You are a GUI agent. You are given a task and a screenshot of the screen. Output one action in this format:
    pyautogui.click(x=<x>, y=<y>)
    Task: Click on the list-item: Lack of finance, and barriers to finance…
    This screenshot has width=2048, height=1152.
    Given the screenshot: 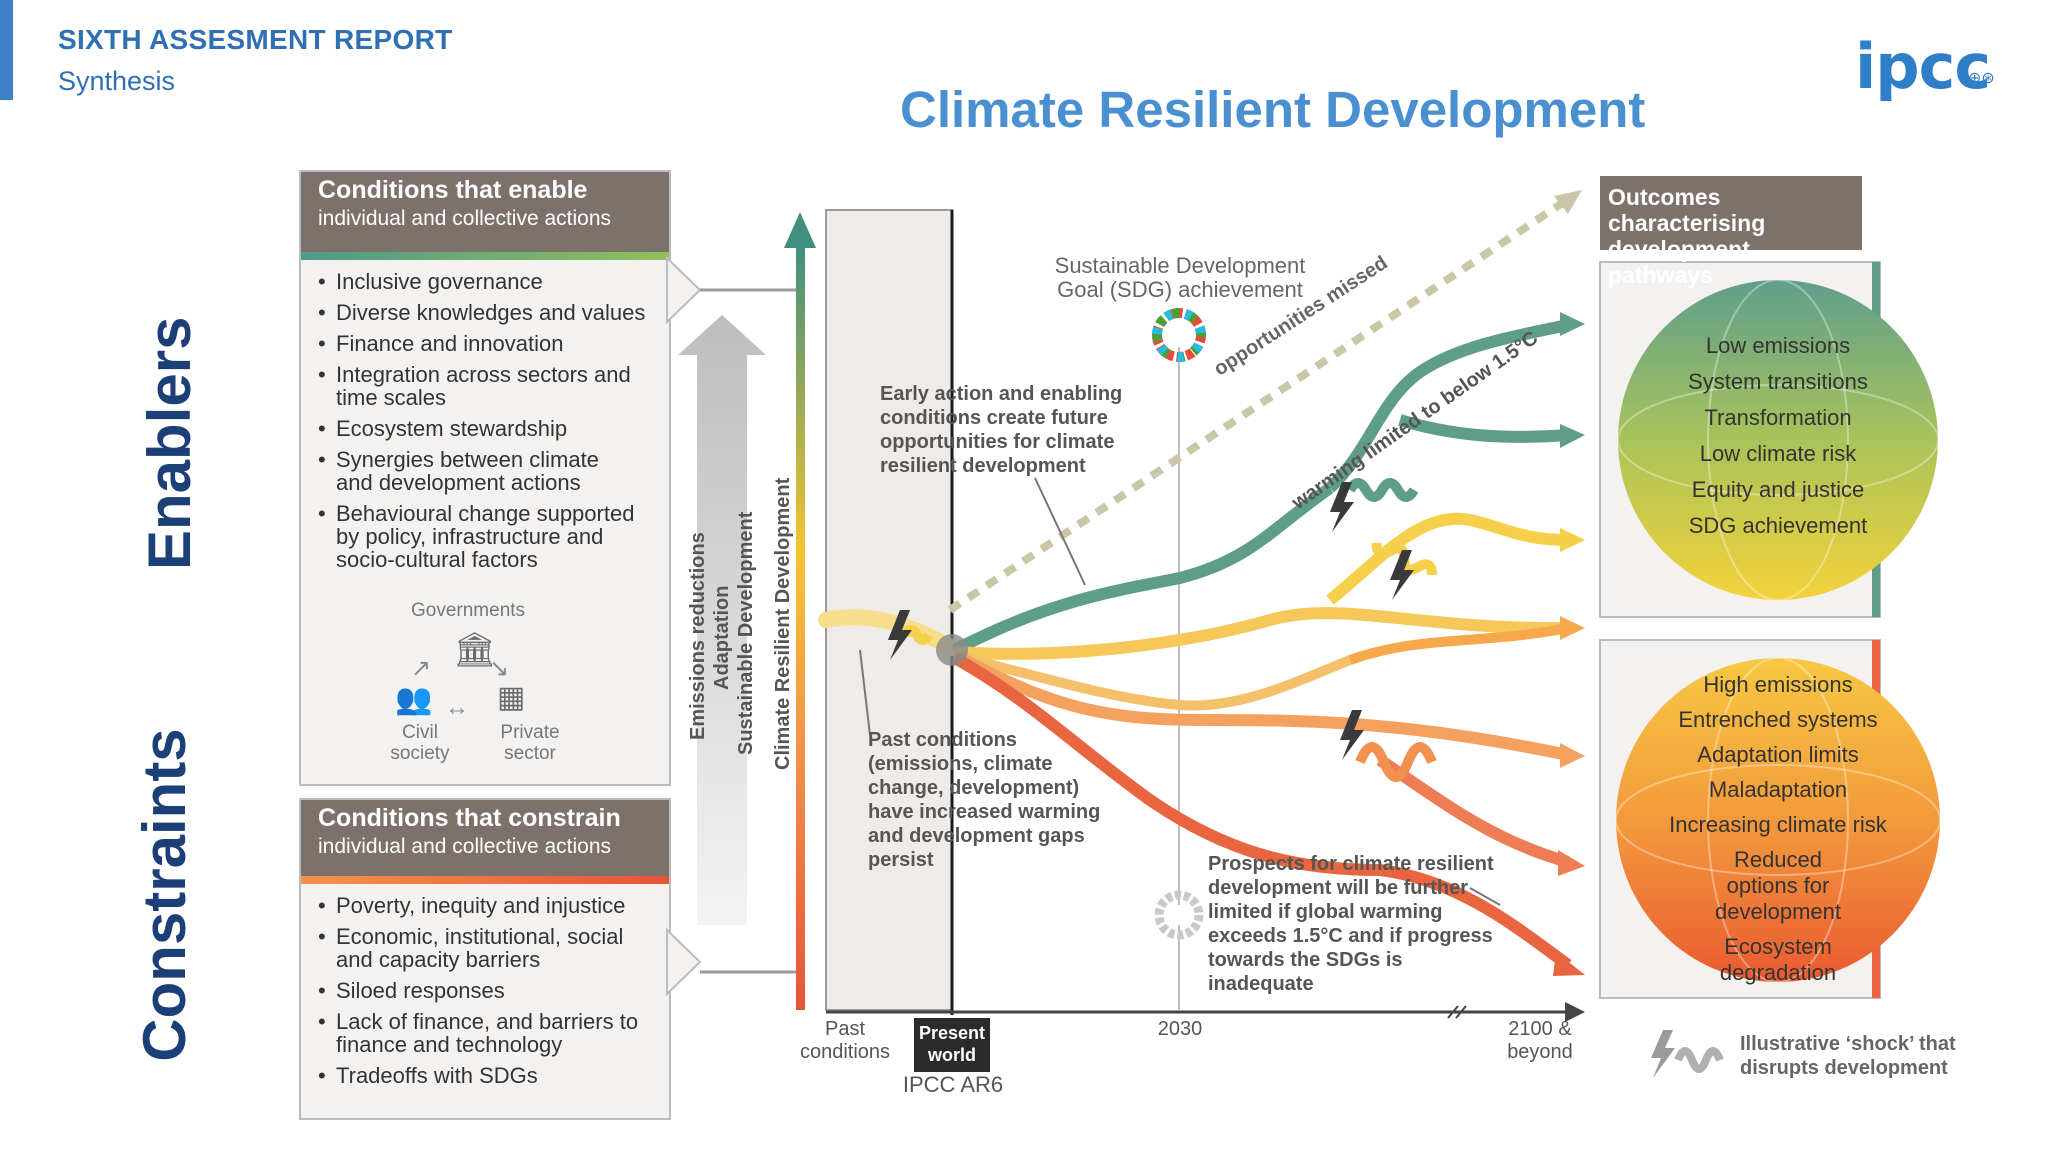 What is the action you would take?
    pyautogui.click(x=478, y=1033)
    